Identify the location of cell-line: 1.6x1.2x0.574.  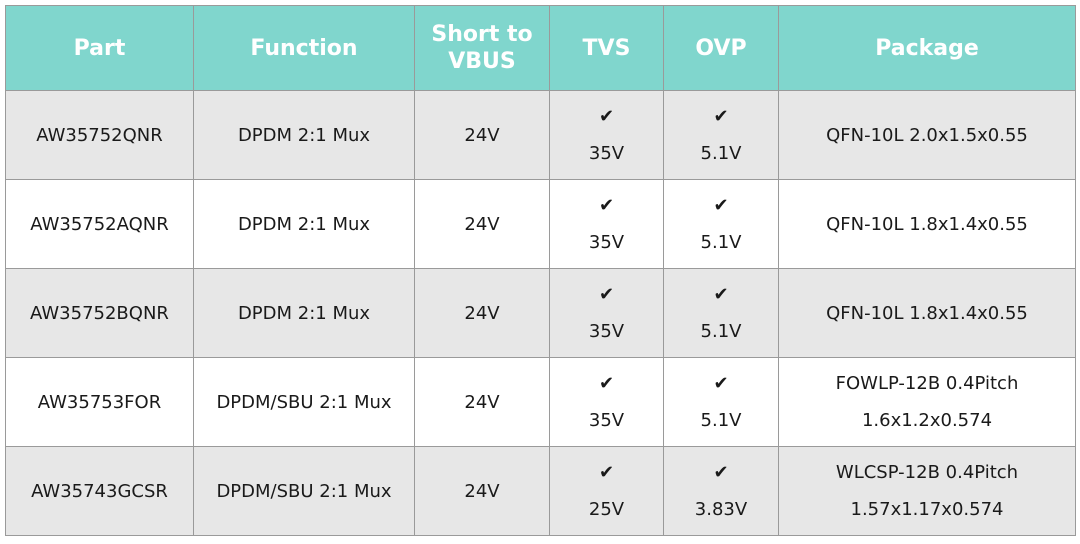
(927, 420).